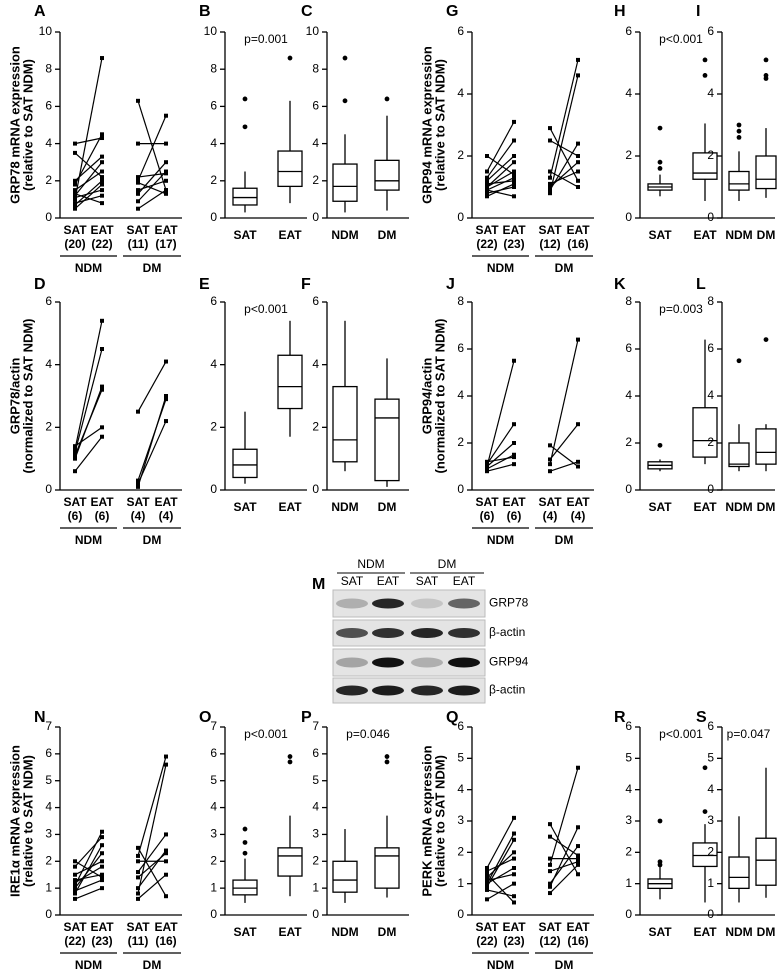  Describe the element at coordinates (701, 717) in the screenshot. I see `panel-letter: S` at that location.